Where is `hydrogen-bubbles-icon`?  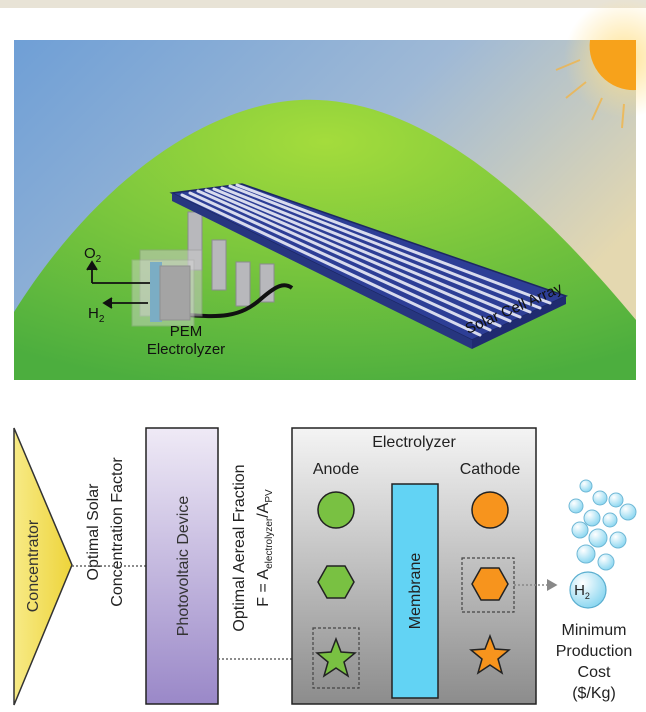 hydrogen-bubbles-icon is located at coordinates (602, 525).